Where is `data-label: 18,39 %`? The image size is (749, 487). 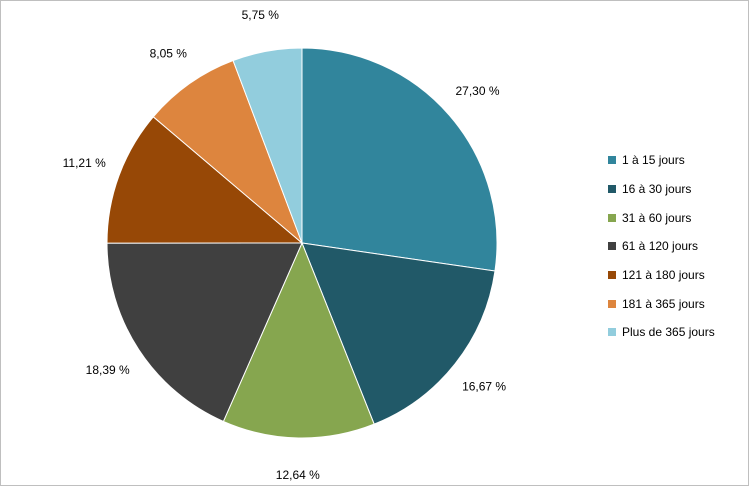
data-label: 18,39 % is located at coordinates (108, 370).